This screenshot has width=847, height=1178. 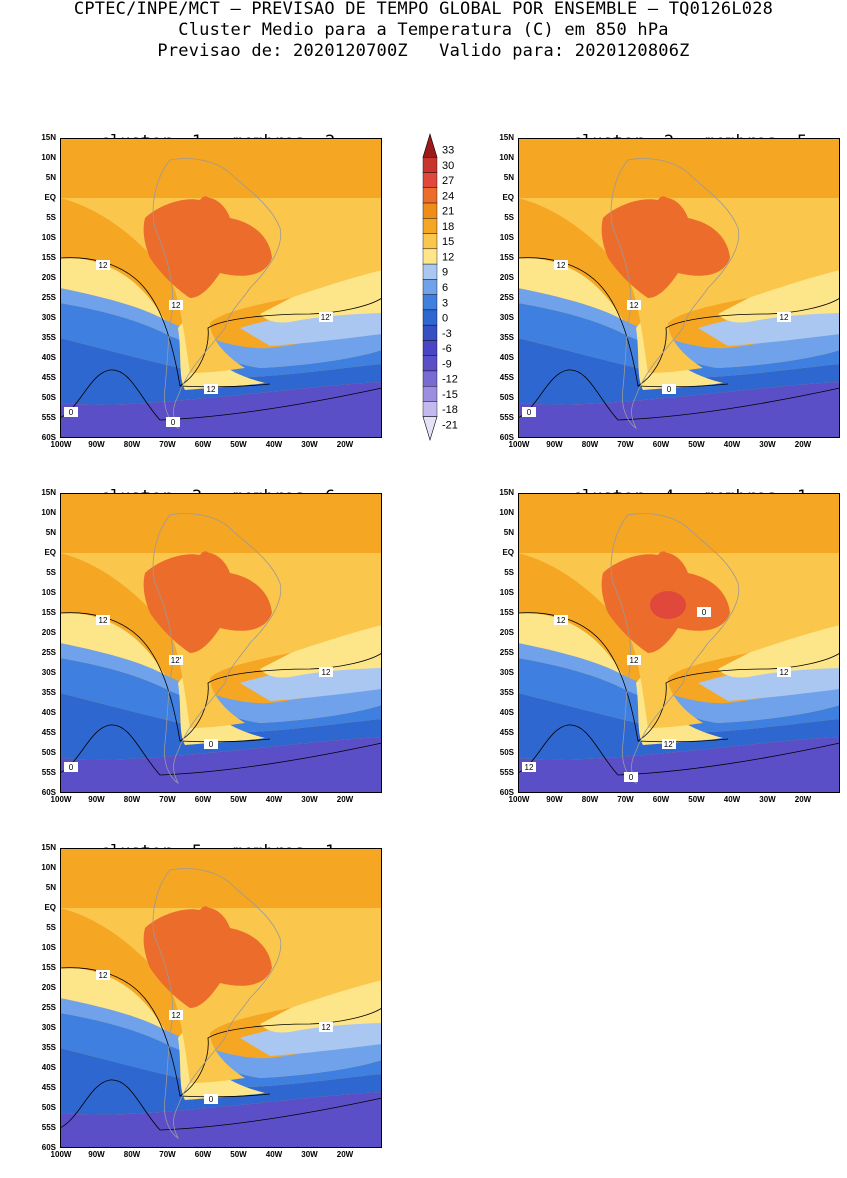 What do you see at coordinates (508, 177) in the screenshot?
I see `lat-tick-label: 5N` at bounding box center [508, 177].